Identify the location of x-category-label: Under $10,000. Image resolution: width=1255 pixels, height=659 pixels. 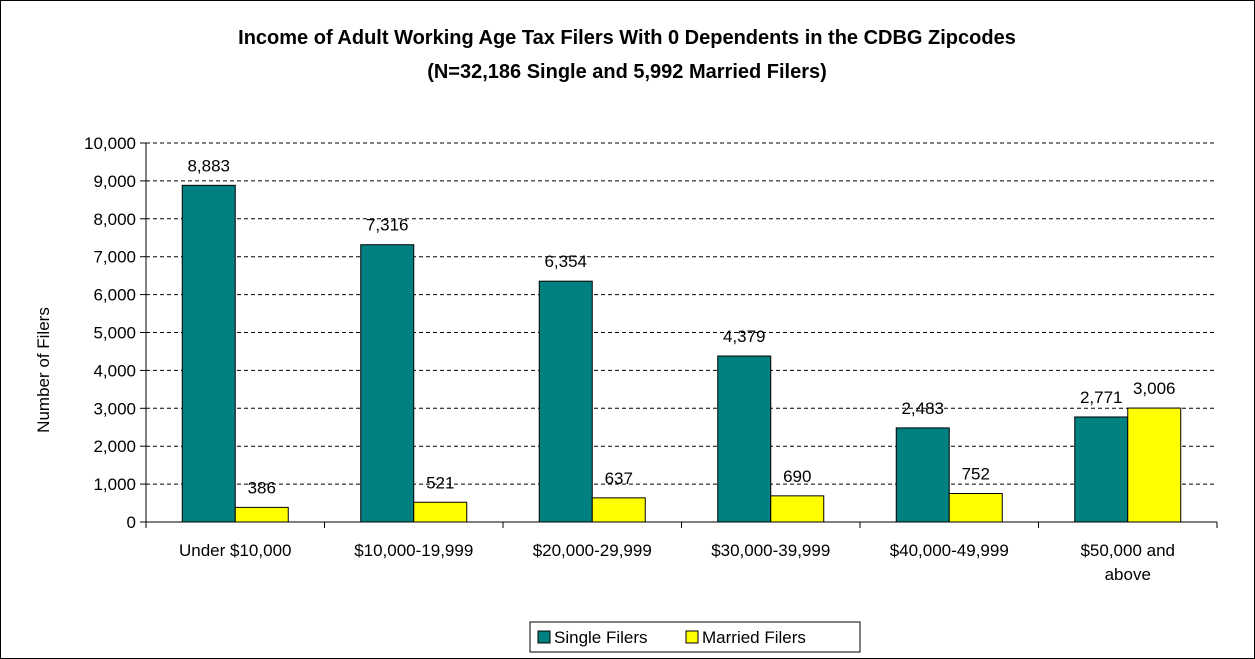
(235, 550).